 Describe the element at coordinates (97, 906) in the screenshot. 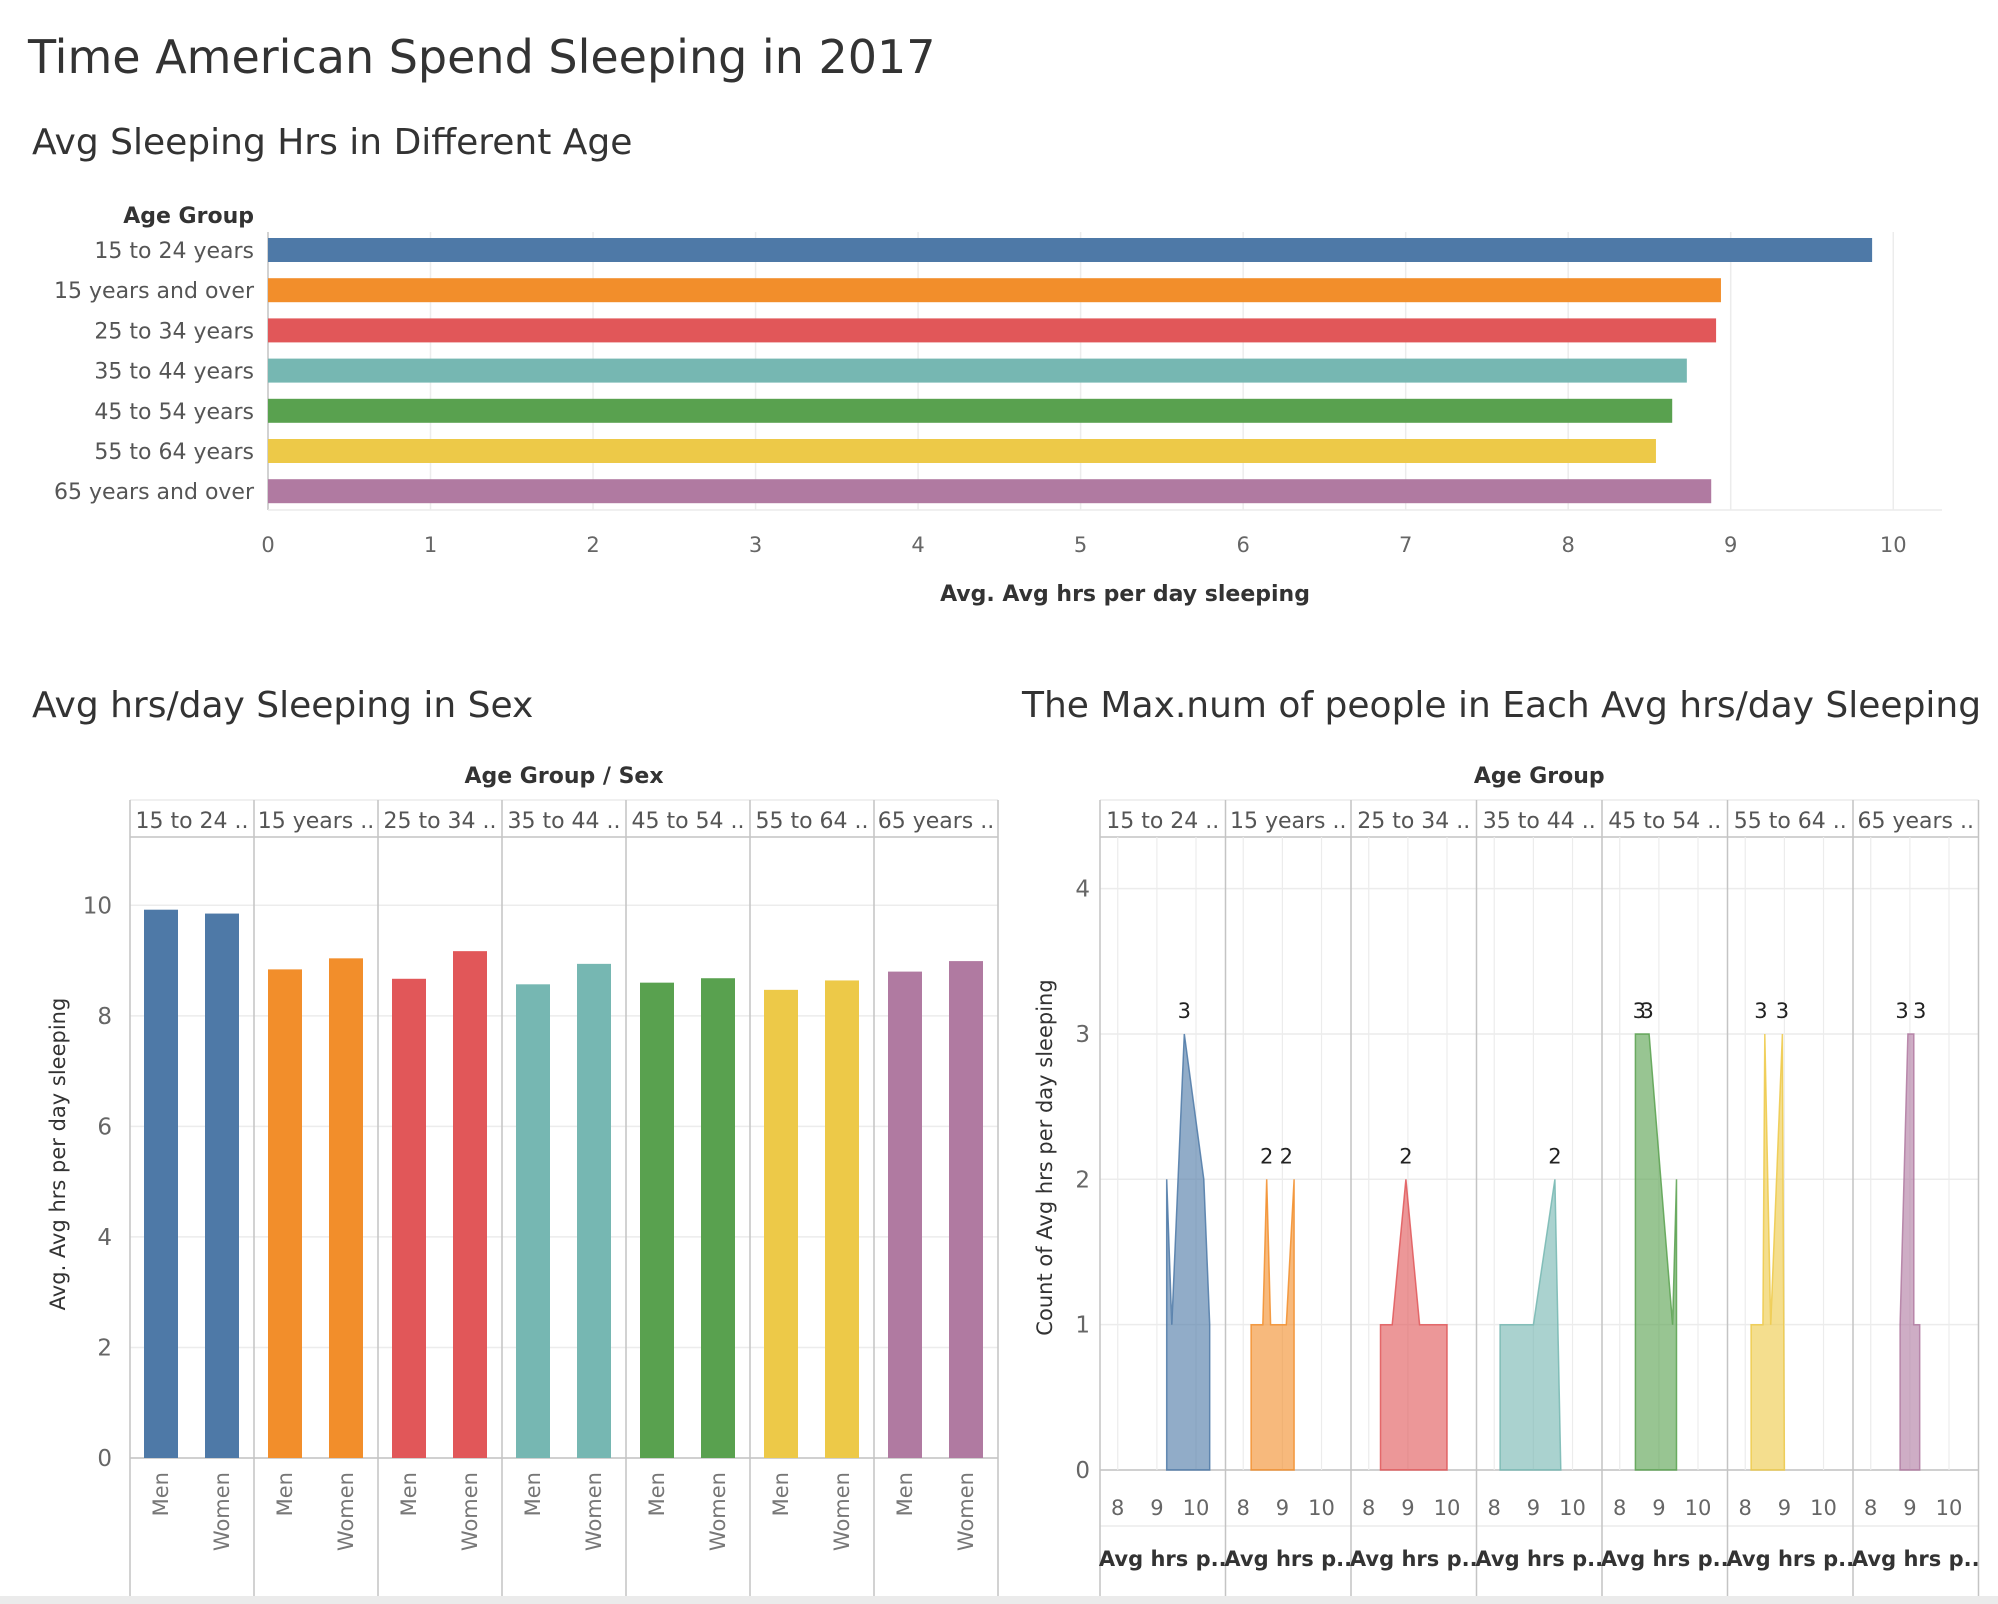

I see `y-tick-label: 10` at that location.